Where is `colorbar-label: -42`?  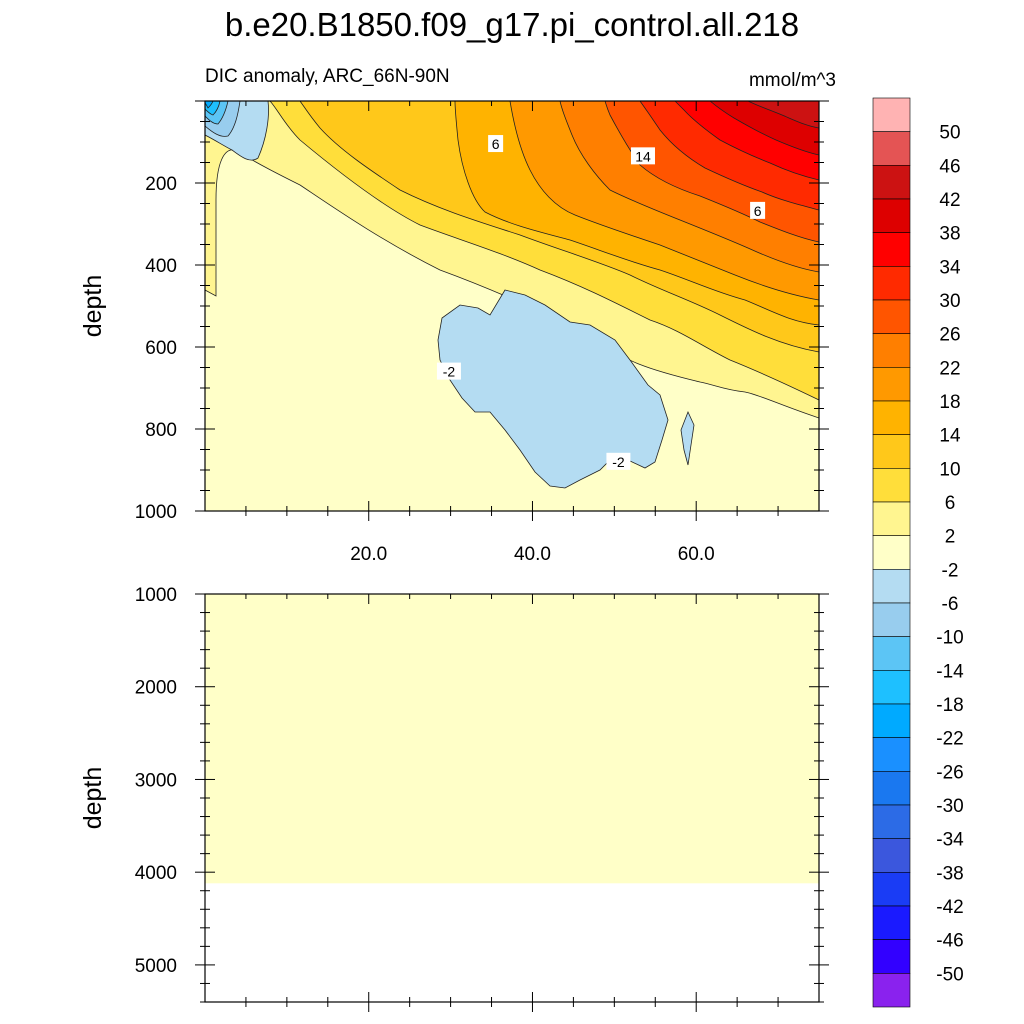 colorbar-label: -42 is located at coordinates (949, 907).